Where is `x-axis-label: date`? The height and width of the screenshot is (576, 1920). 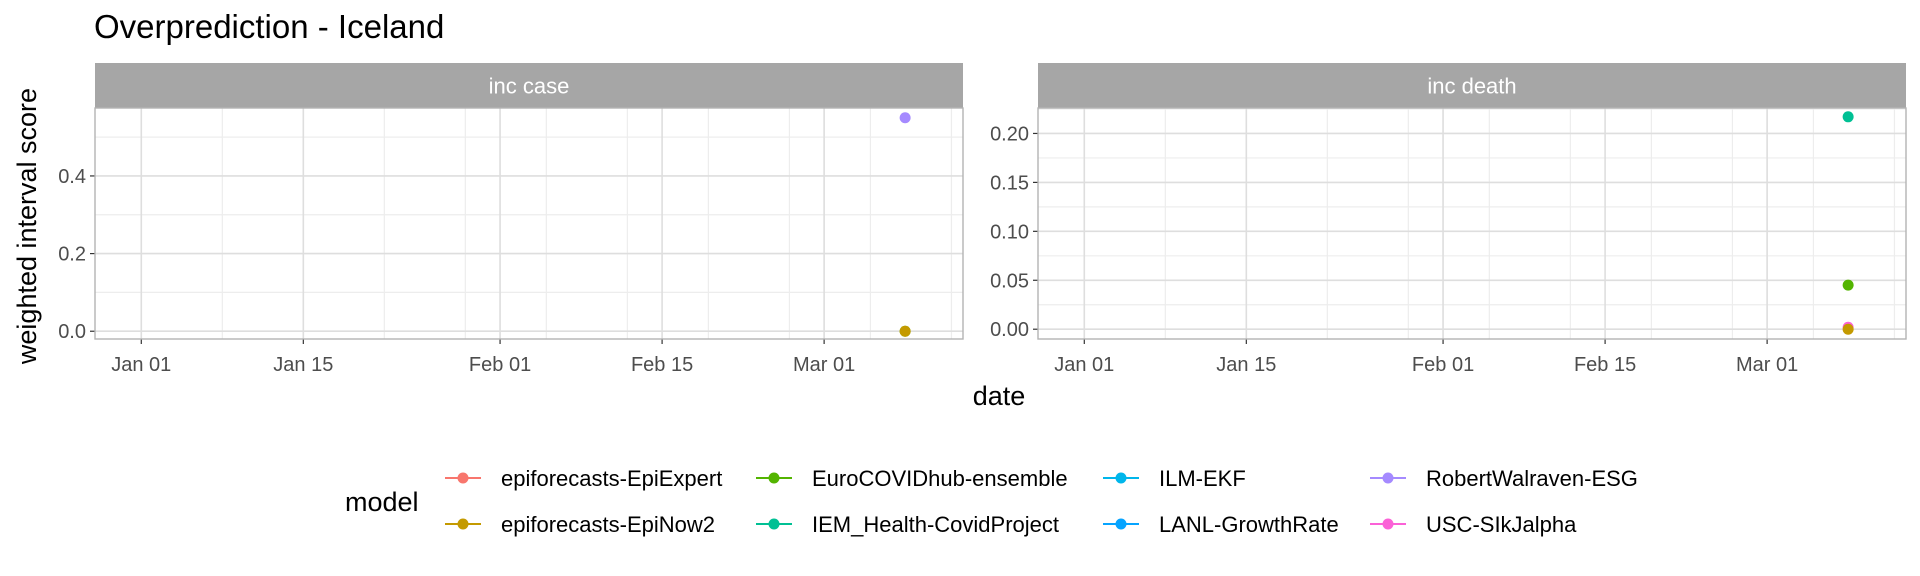 x-axis-label: date is located at coordinates (999, 396).